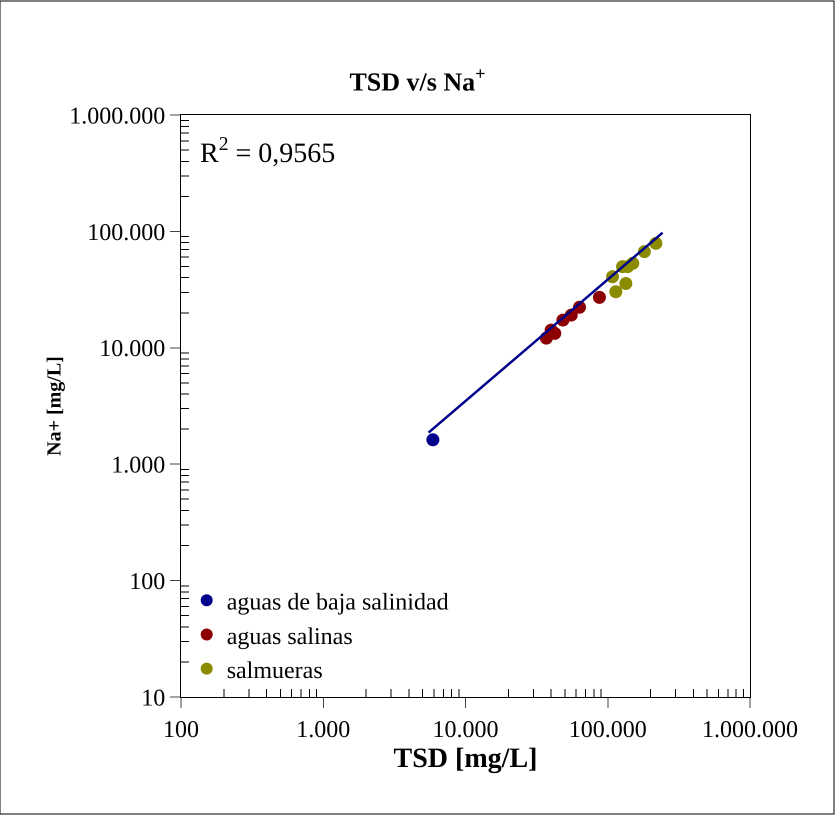 The image size is (835, 815). Describe the element at coordinates (153, 698) in the screenshot. I see `y-tick-label: 10` at that location.